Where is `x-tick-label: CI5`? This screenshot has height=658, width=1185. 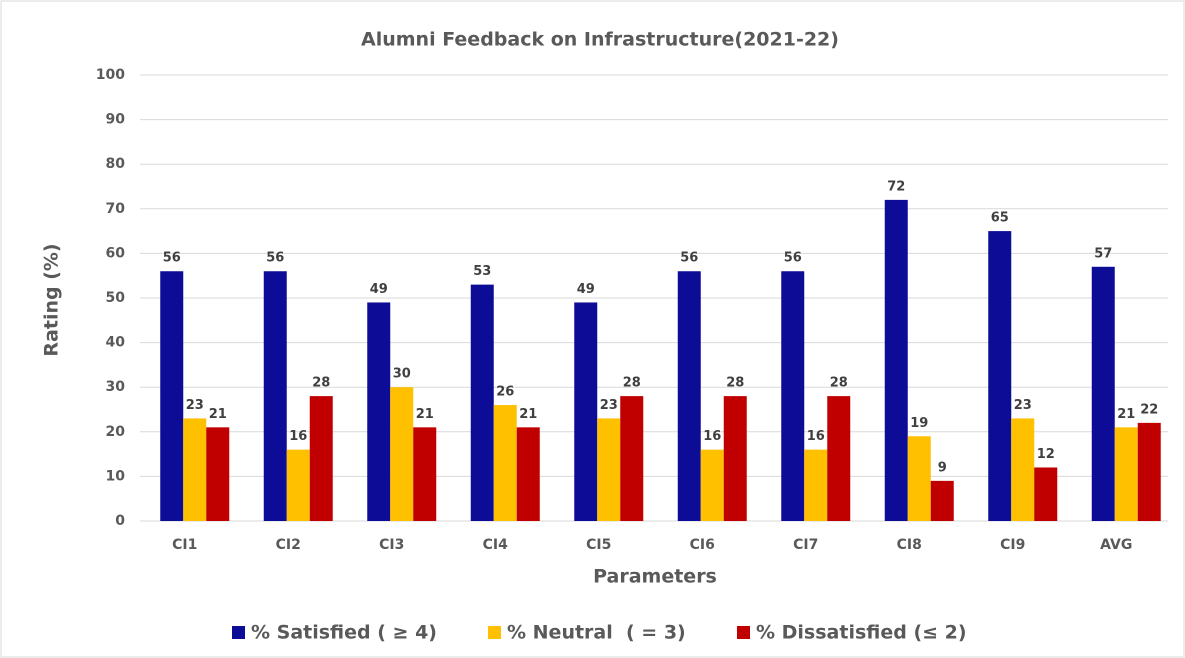 x-tick-label: CI5 is located at coordinates (598, 545).